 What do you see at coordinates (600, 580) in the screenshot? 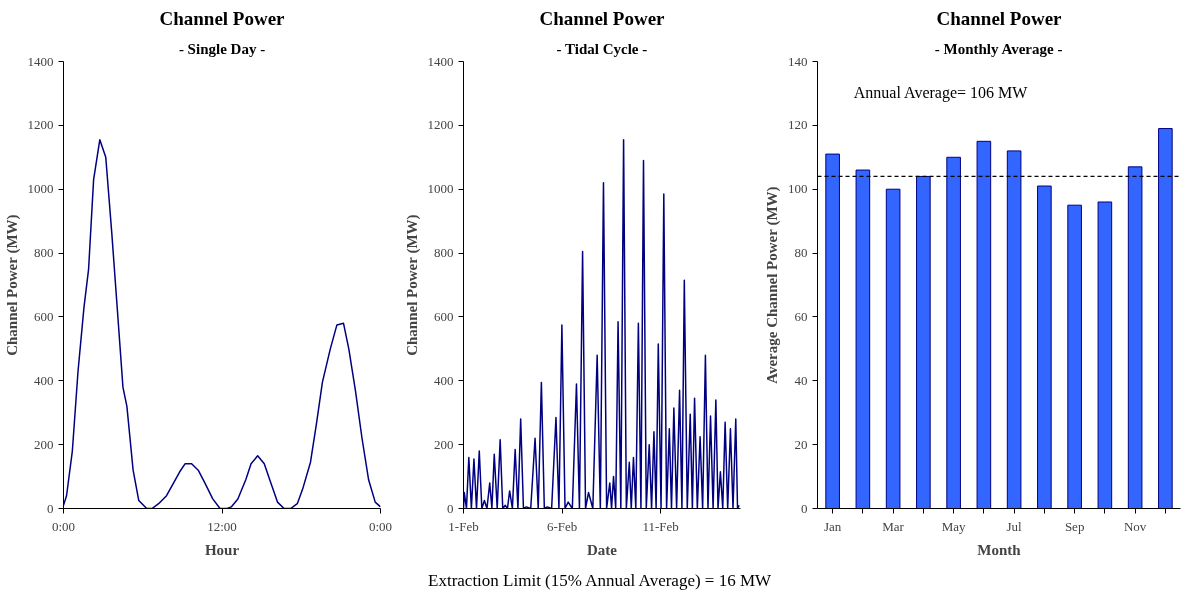
I see `text: Extraction Limit (15% Annual Average) = 16 MW` at bounding box center [600, 580].